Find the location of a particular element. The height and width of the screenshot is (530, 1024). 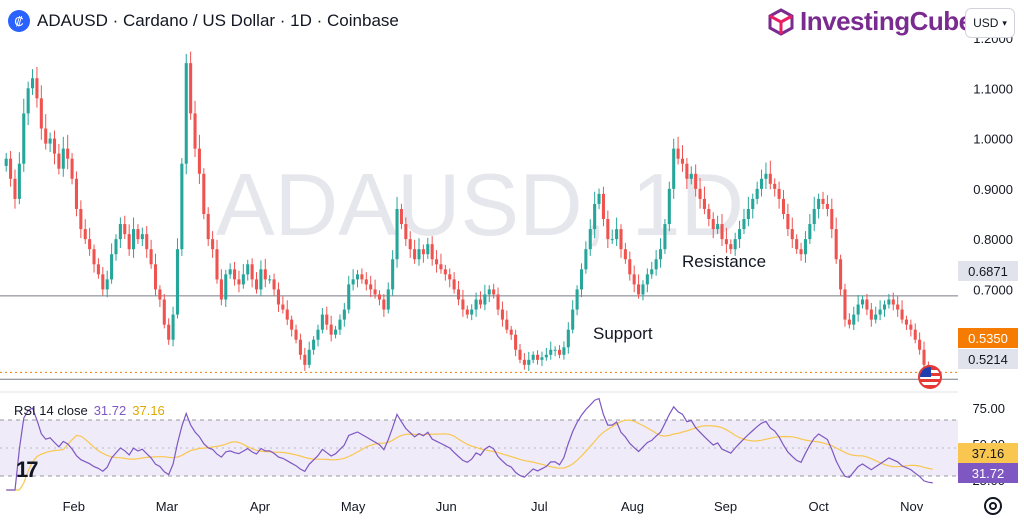

rsi-legend-title: RSI 14 close is located at coordinates (51, 410).